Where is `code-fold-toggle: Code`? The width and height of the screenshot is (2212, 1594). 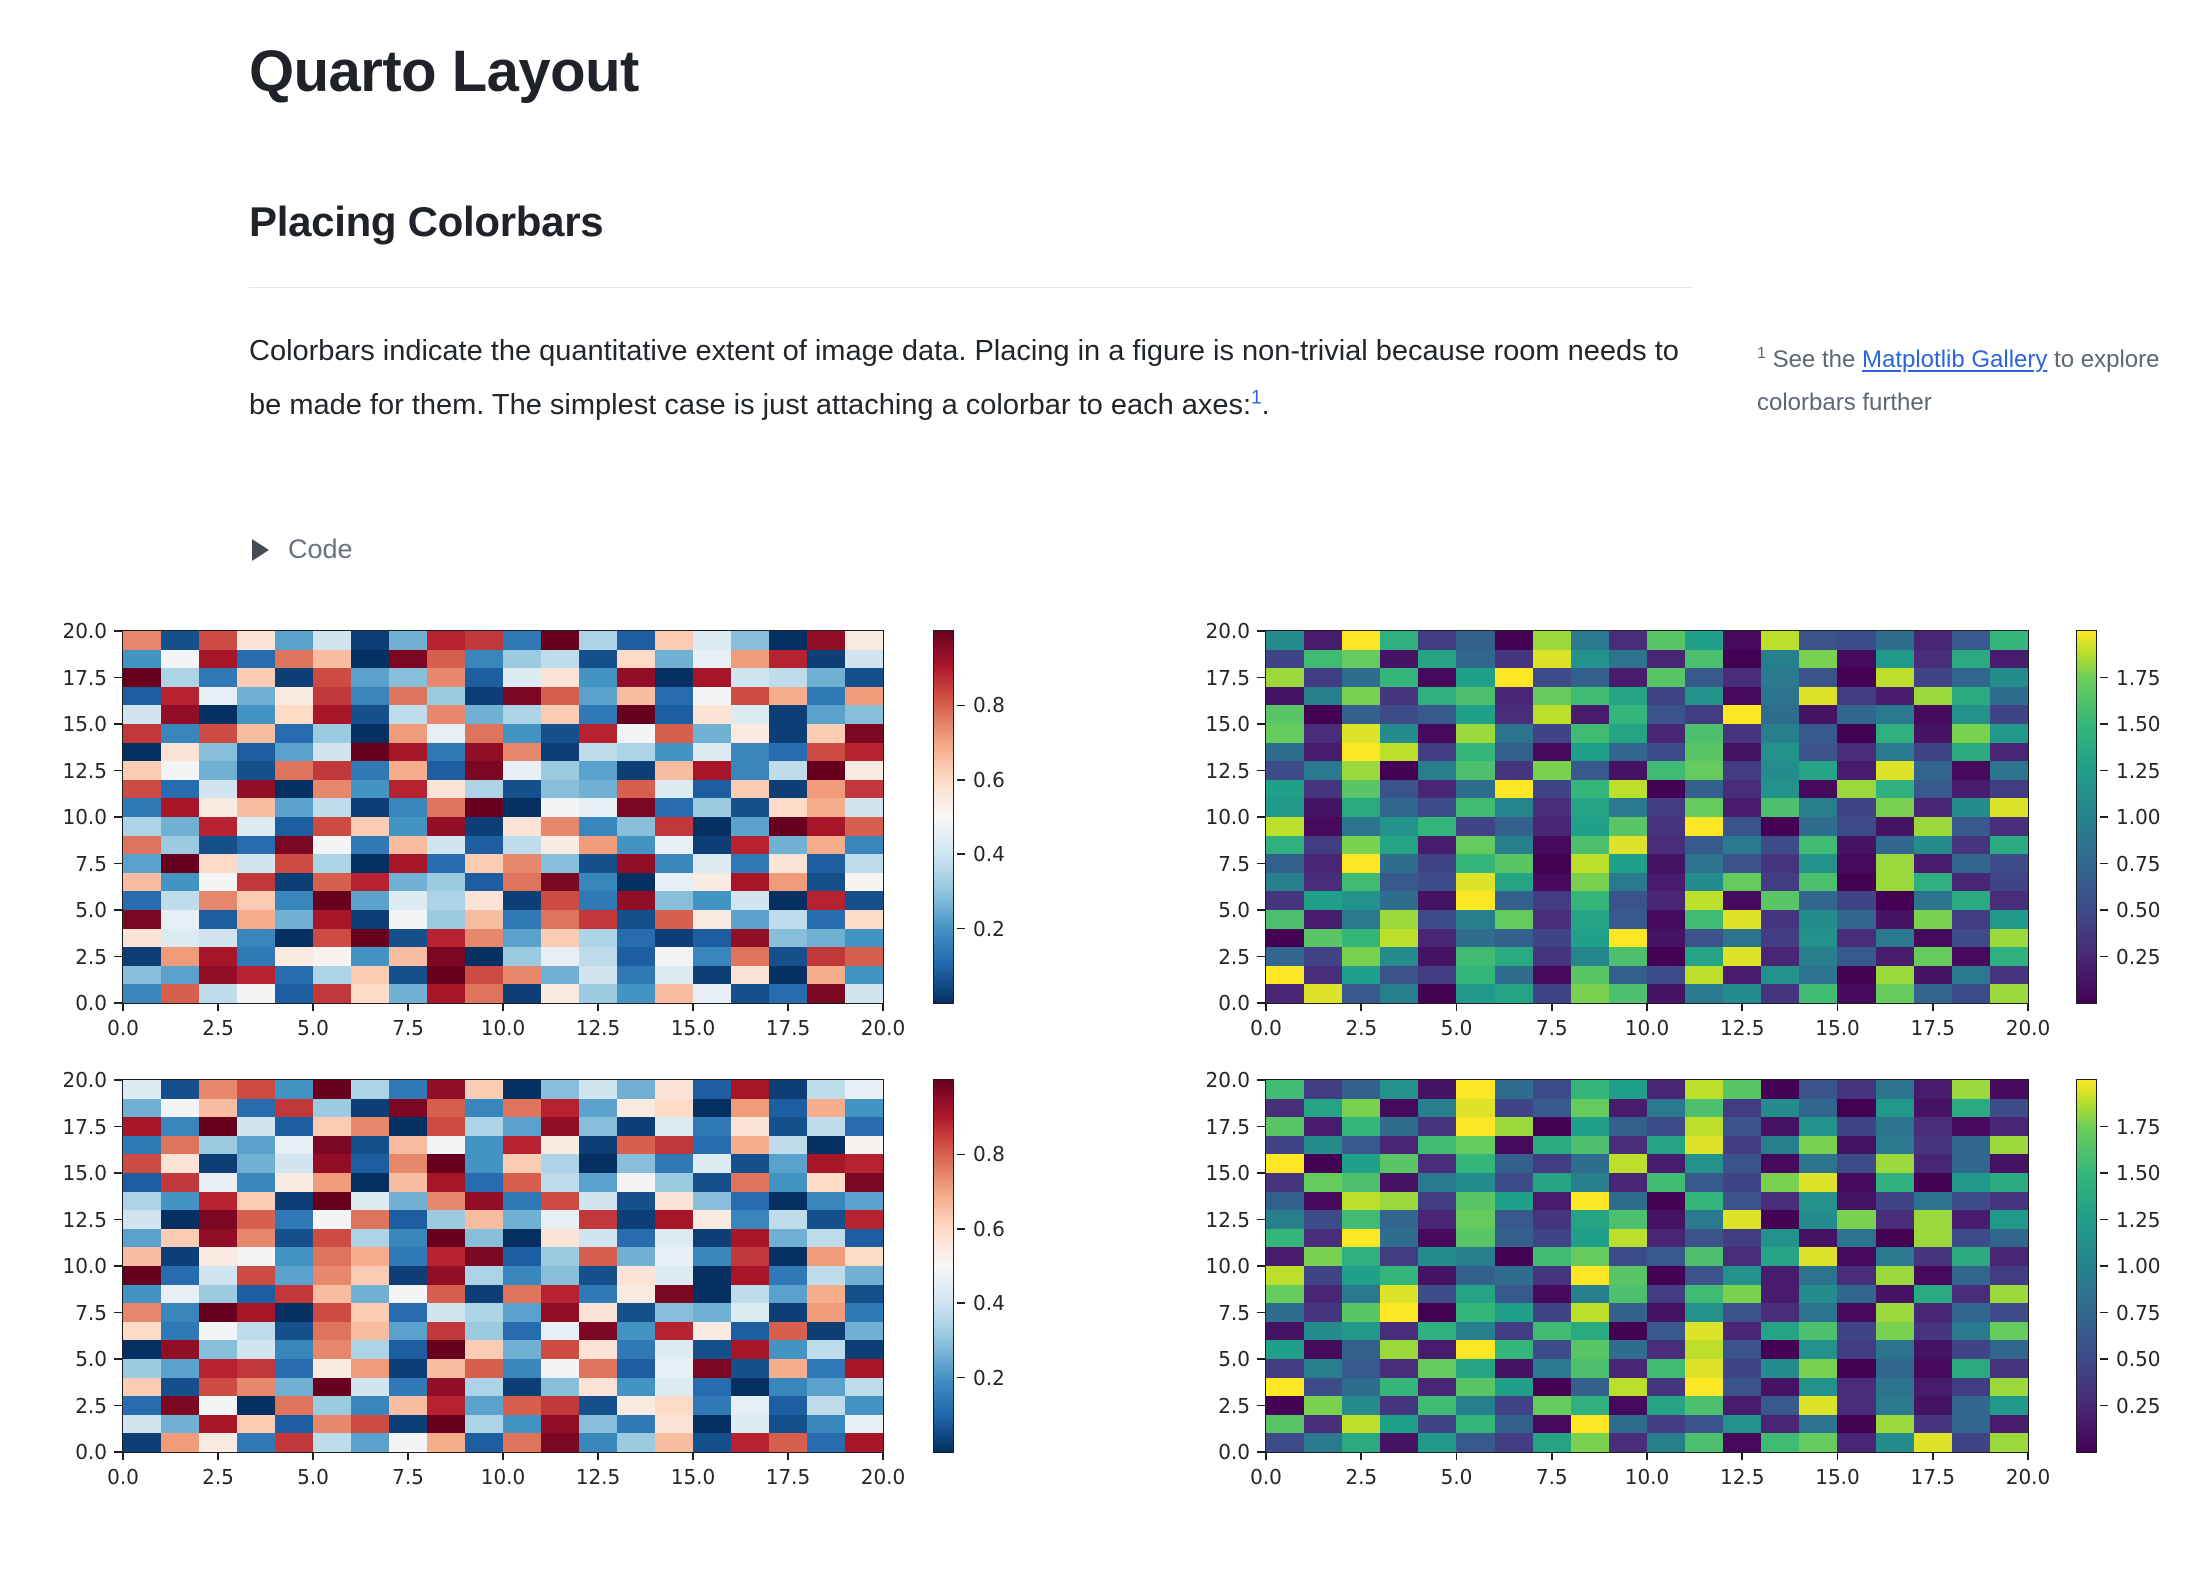
code-fold-toggle: Code is located at coordinates (302, 549).